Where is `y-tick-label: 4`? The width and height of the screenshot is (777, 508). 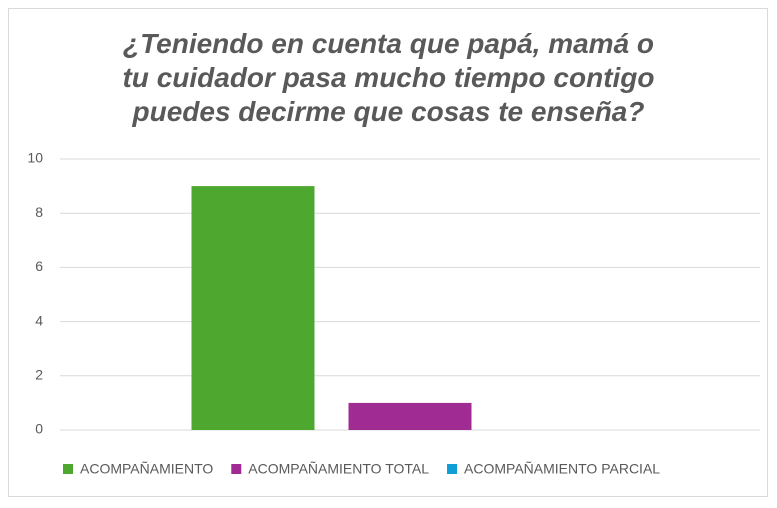
y-tick-label: 4 is located at coordinates (39, 320).